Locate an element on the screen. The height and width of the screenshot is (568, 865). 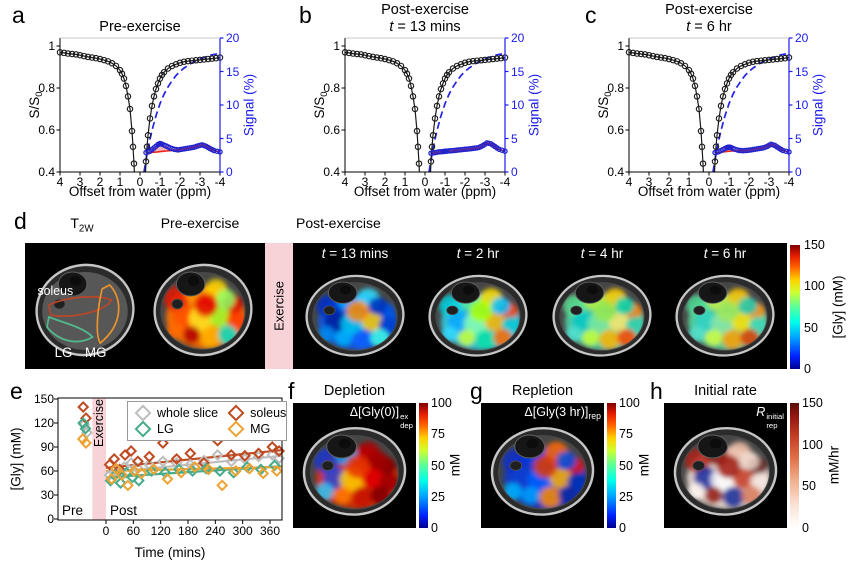
depletion-leg-image is located at coordinates (354, 468).